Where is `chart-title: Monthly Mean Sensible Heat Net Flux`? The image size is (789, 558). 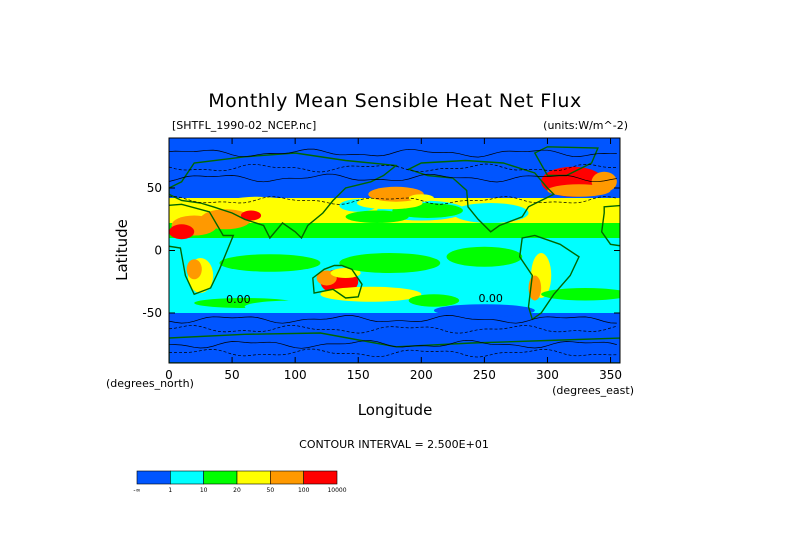 chart-title: Monthly Mean Sensible Heat Net Flux is located at coordinates (394, 101).